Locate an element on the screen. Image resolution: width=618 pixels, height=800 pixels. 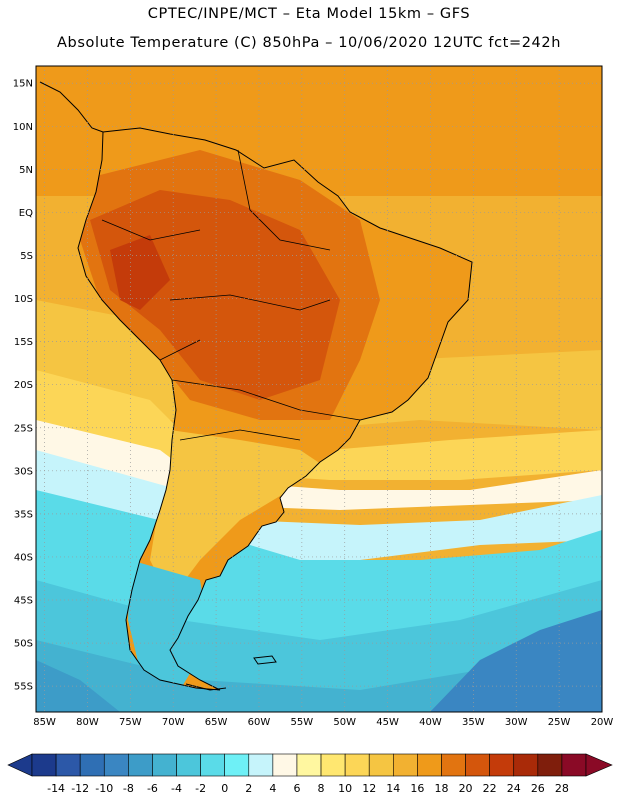
lat-tick-label: 45S is located at coordinates (23, 601).